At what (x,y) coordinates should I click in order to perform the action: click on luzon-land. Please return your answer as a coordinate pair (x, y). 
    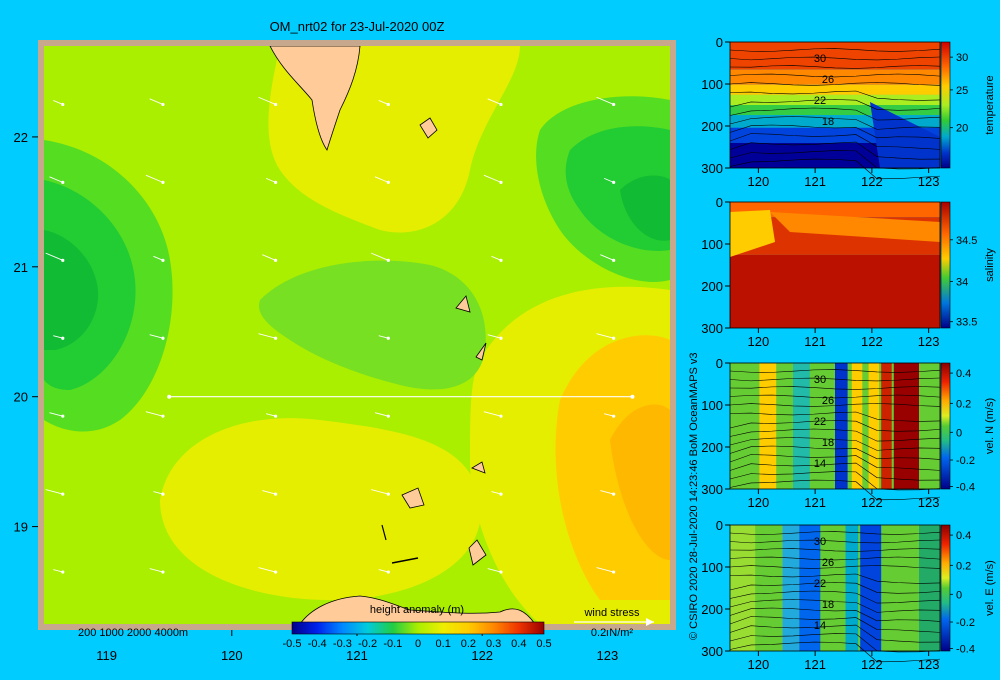
    Looking at the image, I should click on (417, 609).